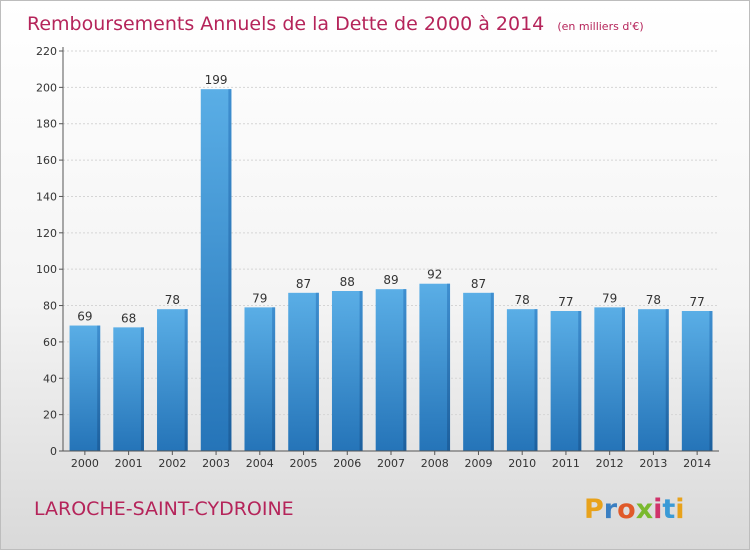 The width and height of the screenshot is (750, 550). What do you see at coordinates (84, 317) in the screenshot?
I see `value-label-2000: 69` at bounding box center [84, 317].